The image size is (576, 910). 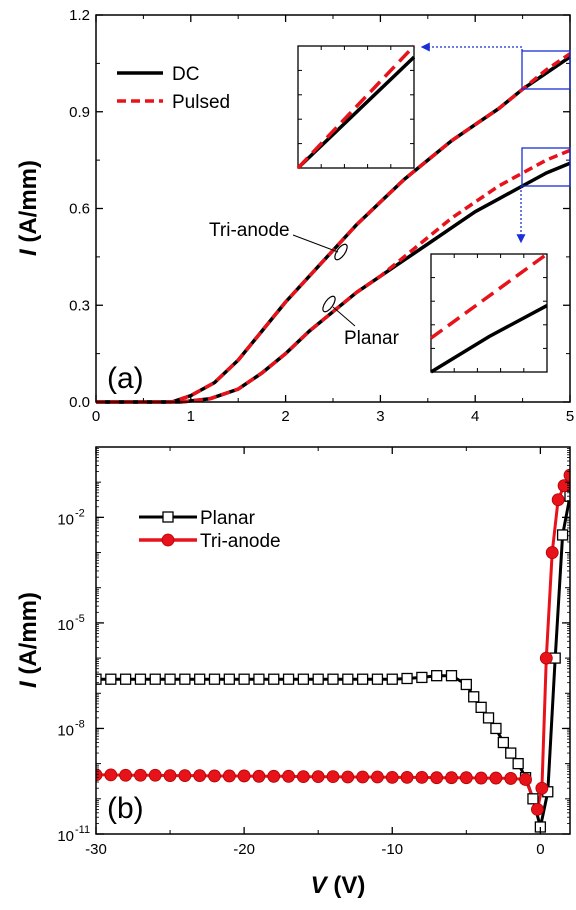 I want to click on panel-a-y-tick-label: 0.6, so click(x=79, y=209).